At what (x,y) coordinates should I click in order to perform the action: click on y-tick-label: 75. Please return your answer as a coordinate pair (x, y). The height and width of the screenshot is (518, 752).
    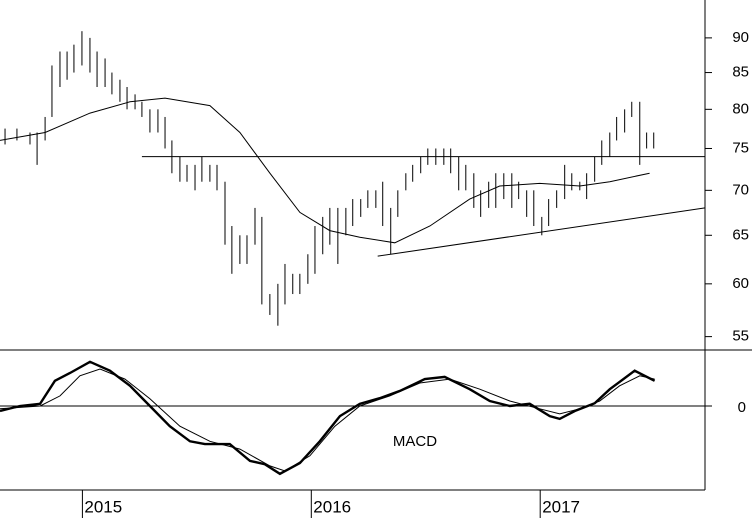
    Looking at the image, I should click on (740, 147).